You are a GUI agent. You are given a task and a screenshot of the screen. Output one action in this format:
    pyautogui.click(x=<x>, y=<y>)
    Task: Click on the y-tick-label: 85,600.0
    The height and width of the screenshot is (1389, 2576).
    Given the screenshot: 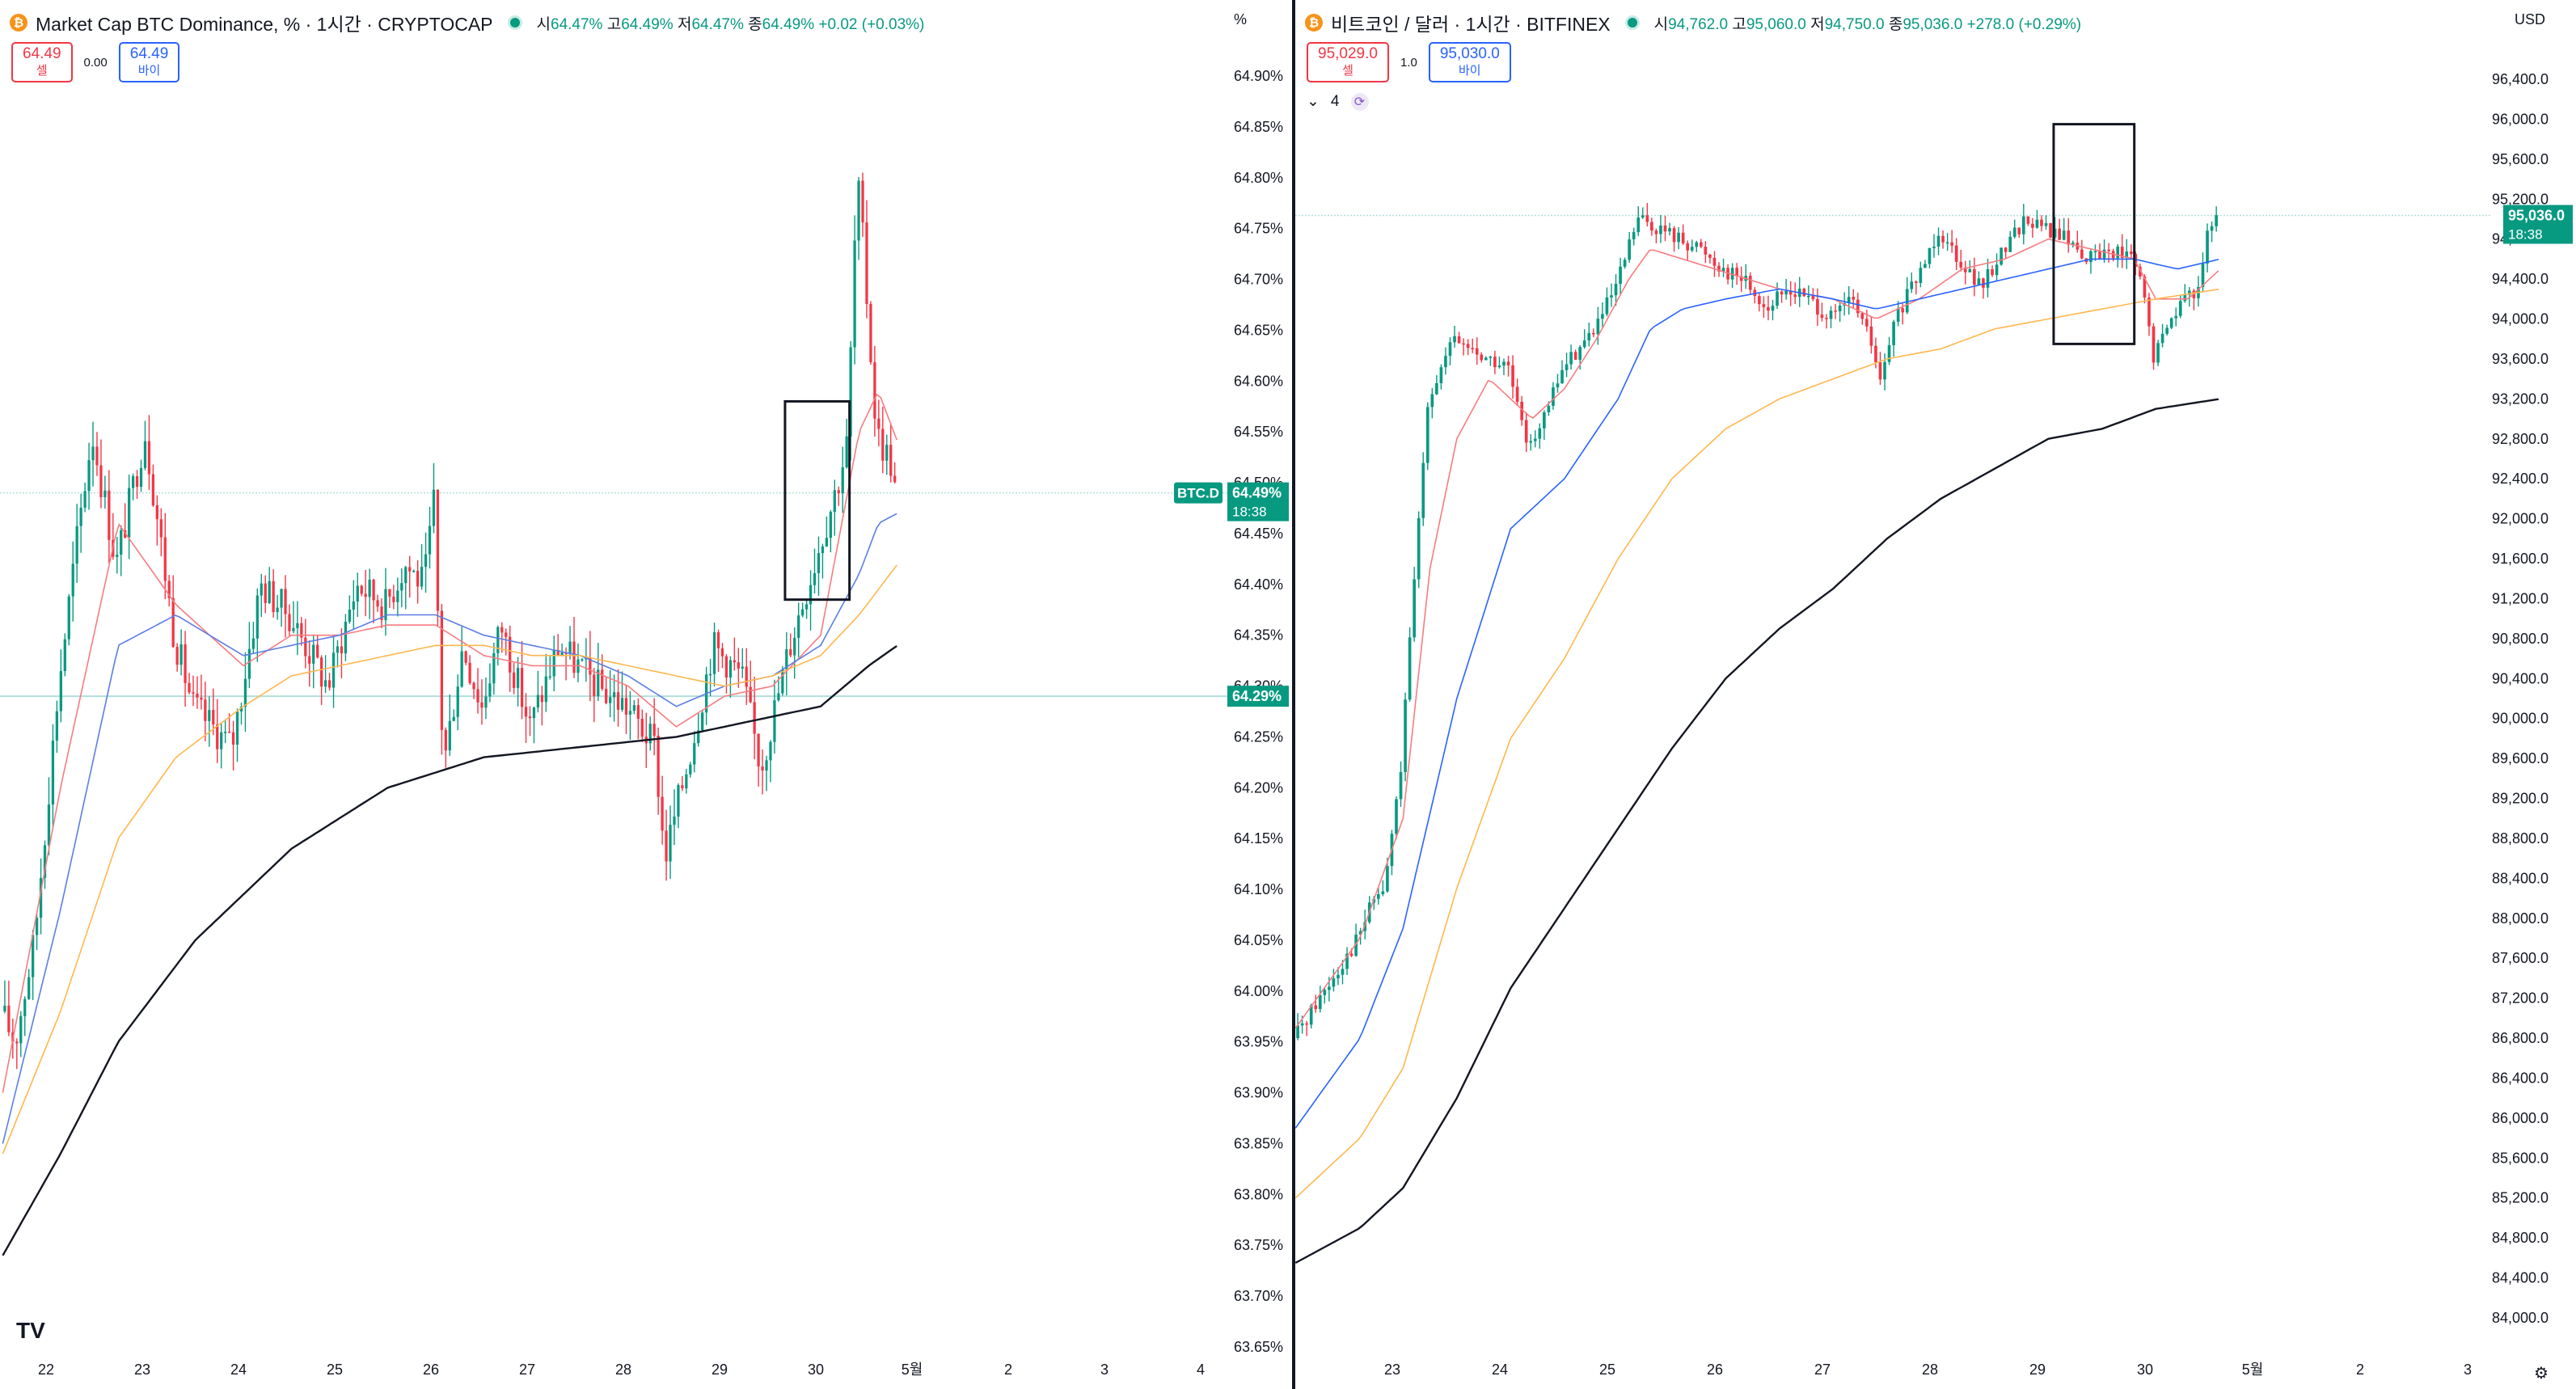 What is the action you would take?
    pyautogui.click(x=2520, y=1158)
    